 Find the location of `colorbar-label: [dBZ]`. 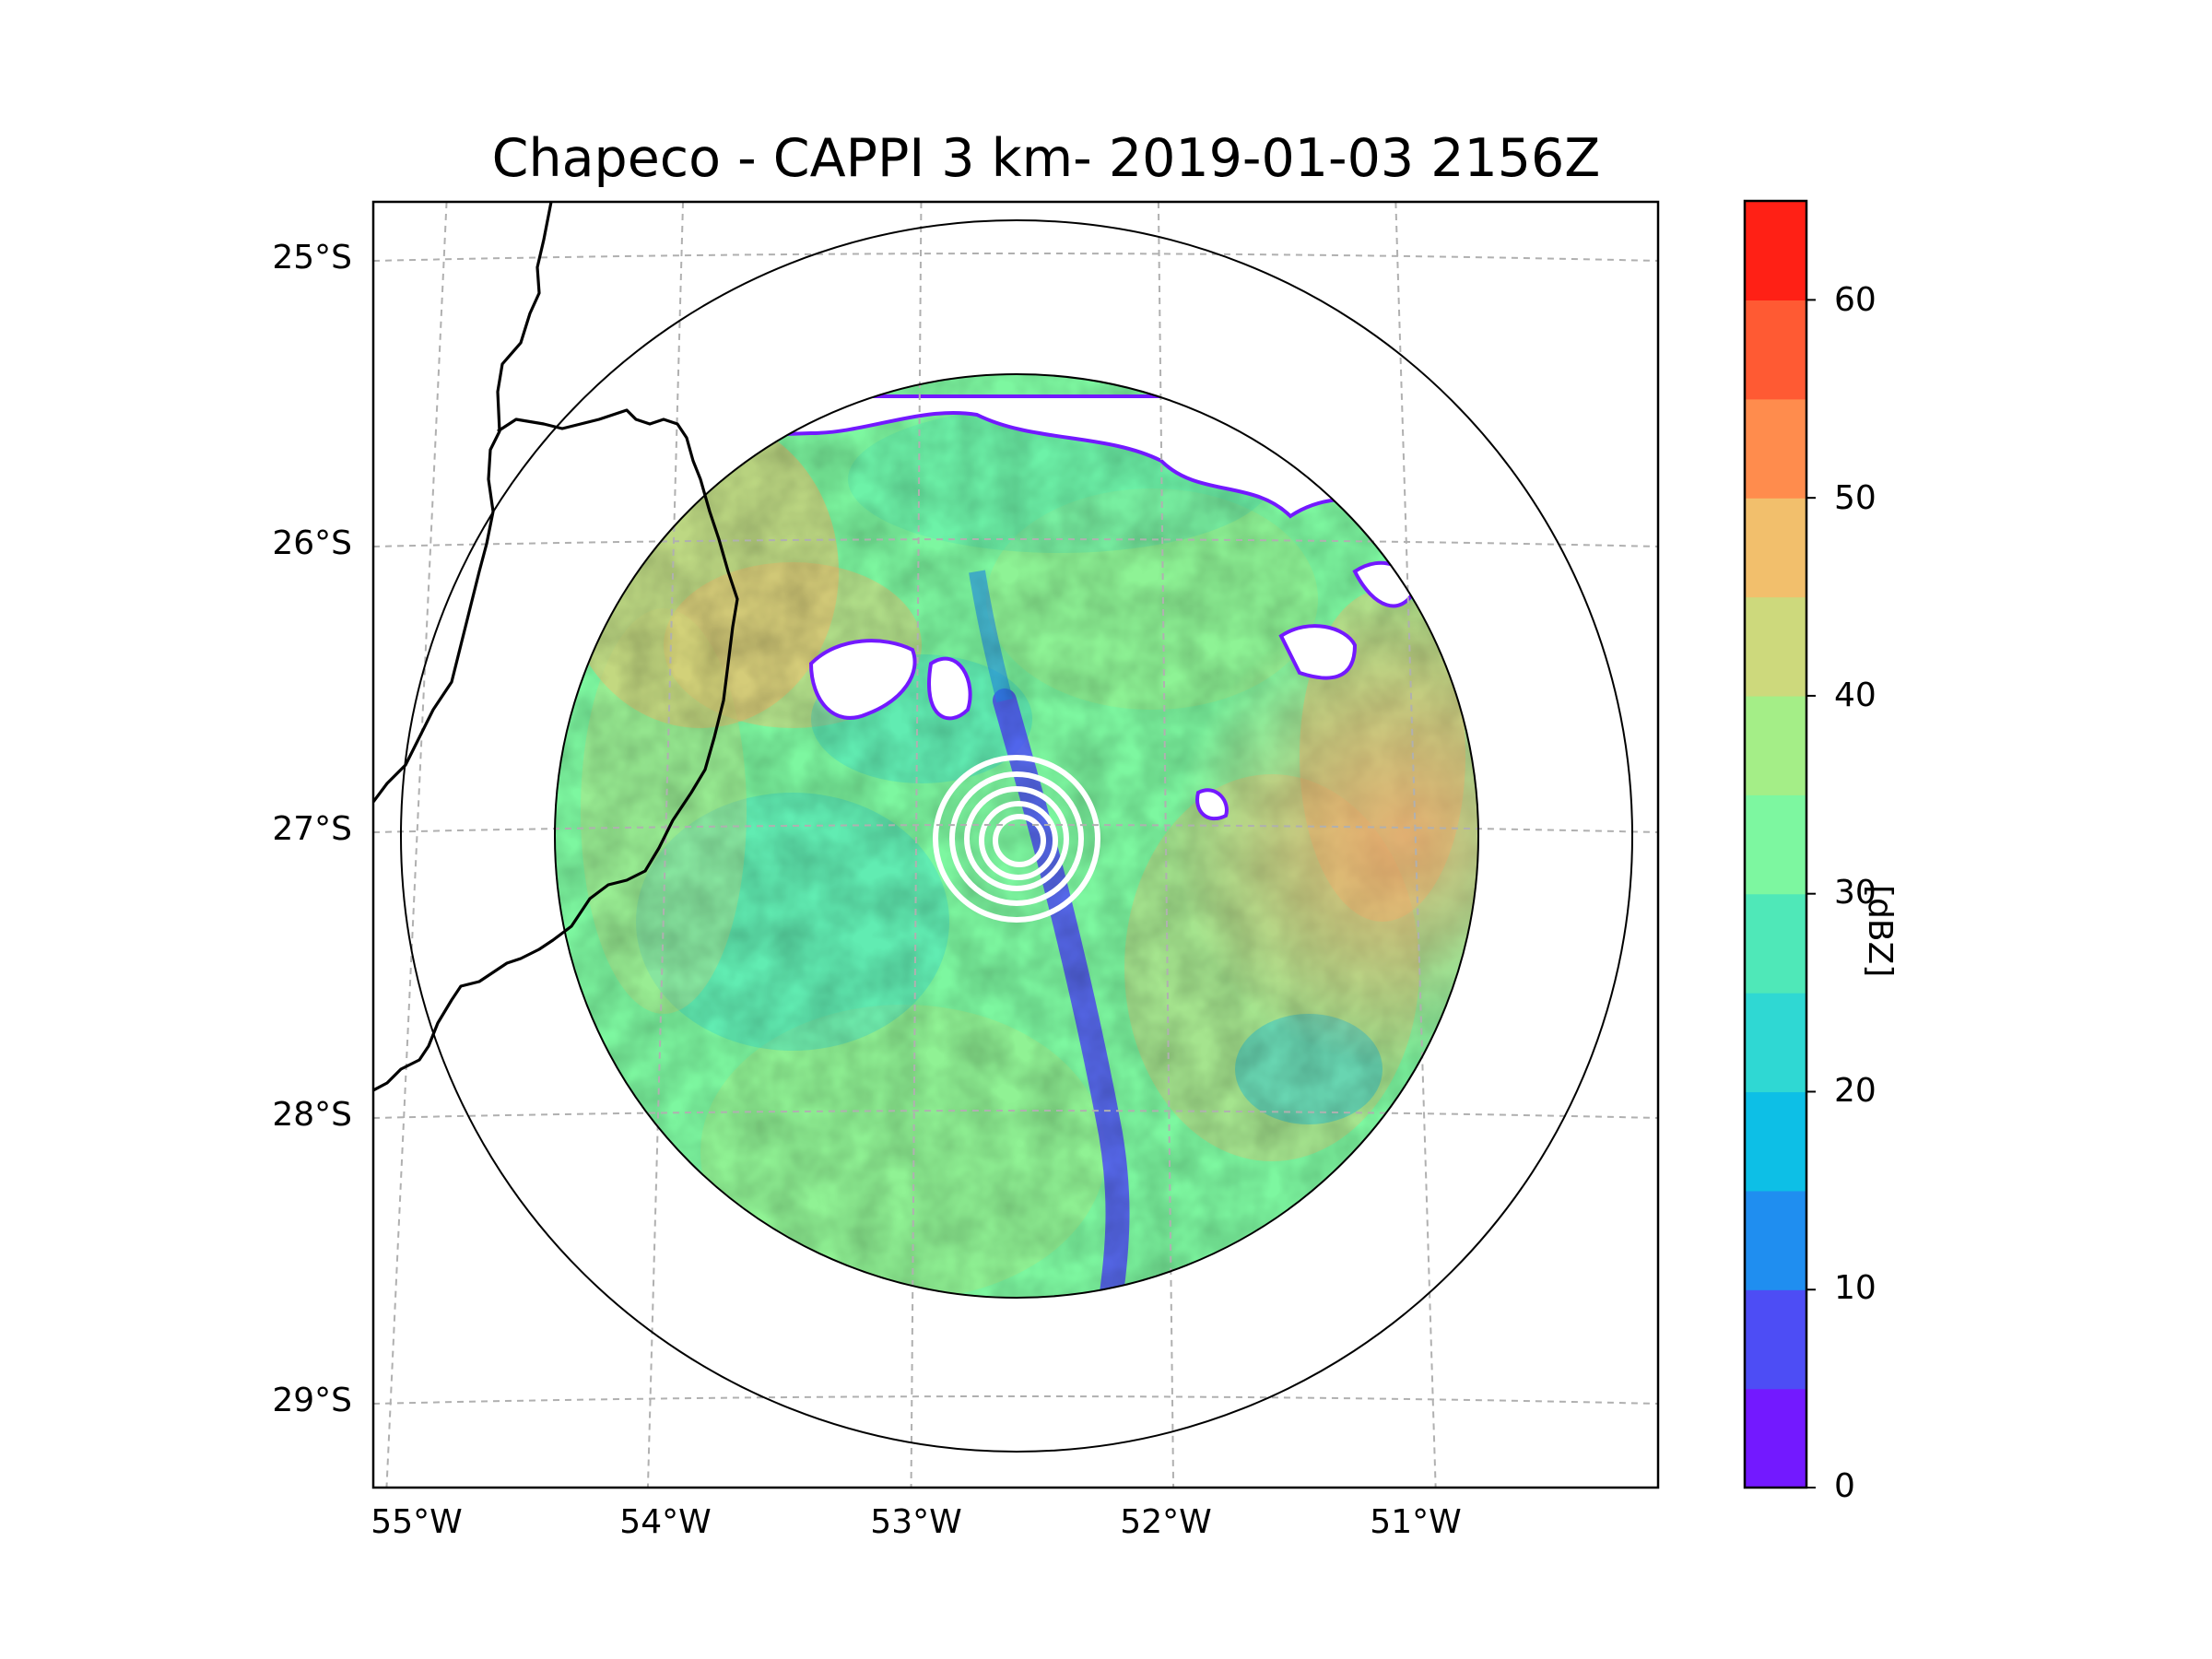

colorbar-label: [dBZ] is located at coordinates (1880, 931).